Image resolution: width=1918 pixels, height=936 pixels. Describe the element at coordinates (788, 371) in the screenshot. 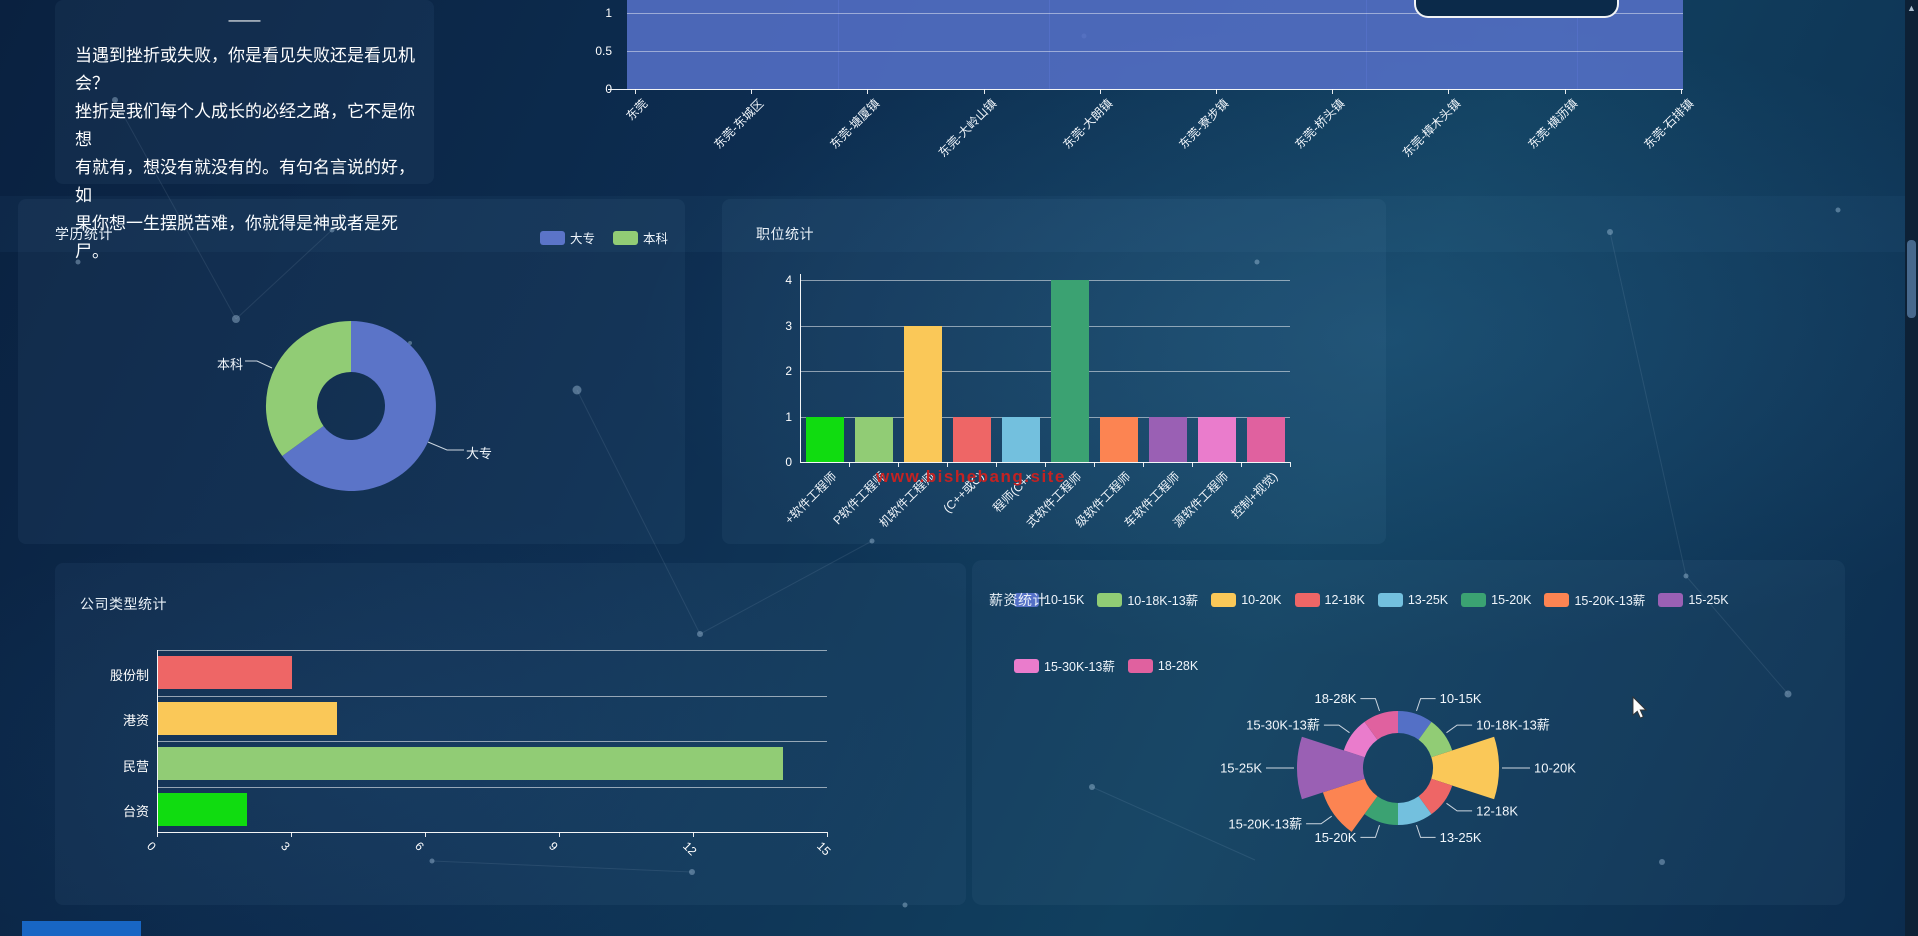

I see `y-axis-tick-label: 2` at that location.